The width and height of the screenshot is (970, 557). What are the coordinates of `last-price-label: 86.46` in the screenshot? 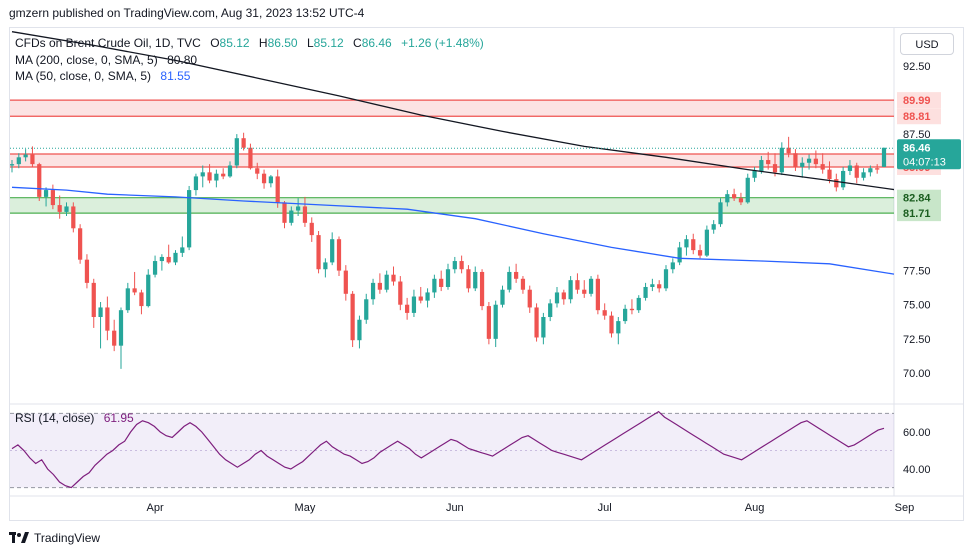 It's located at (917, 148).